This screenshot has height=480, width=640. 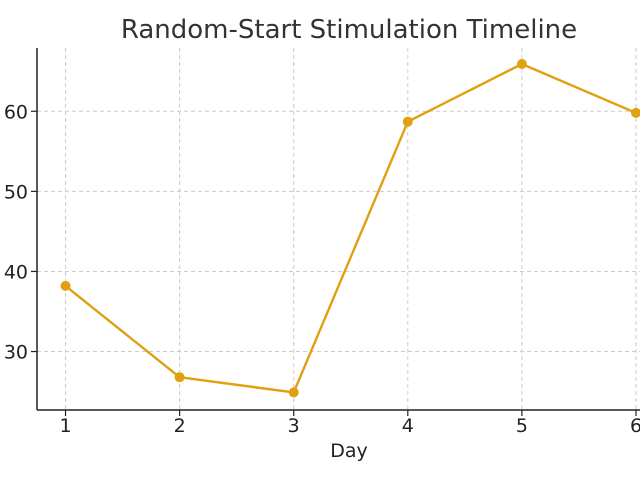 What do you see at coordinates (522, 426) in the screenshot?
I see `x-tick-label: 5` at bounding box center [522, 426].